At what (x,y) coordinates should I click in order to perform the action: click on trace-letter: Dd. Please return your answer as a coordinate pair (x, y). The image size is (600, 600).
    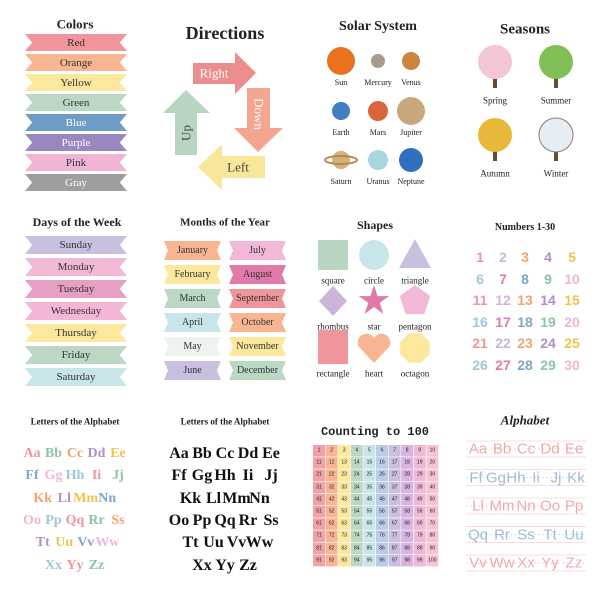
    Looking at the image, I should click on (550, 449).